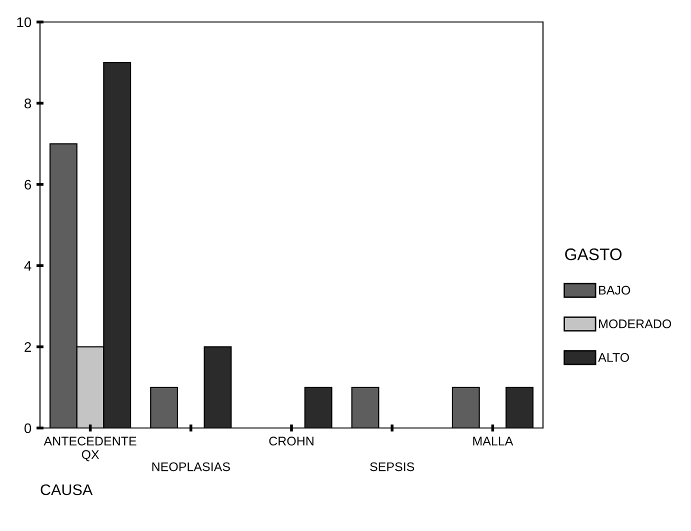  What do you see at coordinates (191, 467) in the screenshot?
I see `x-tick-label: NEOPLASIAS` at bounding box center [191, 467].